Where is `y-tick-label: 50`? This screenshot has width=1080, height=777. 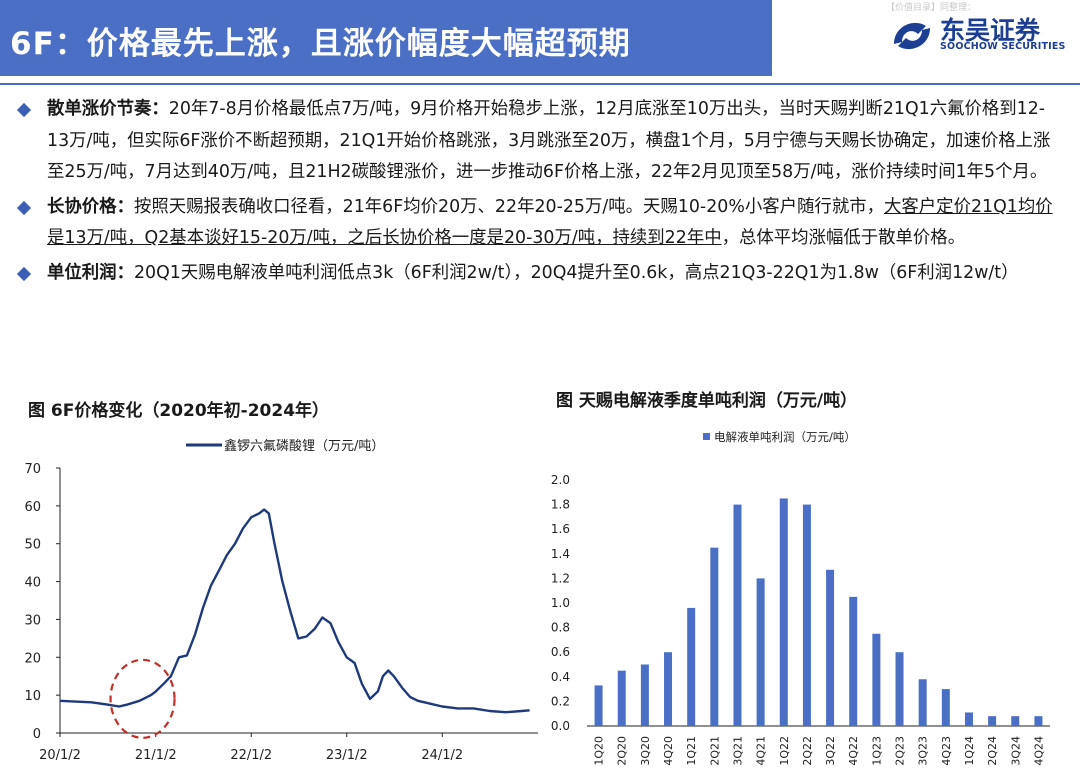 y-tick-label: 50 is located at coordinates (32, 545).